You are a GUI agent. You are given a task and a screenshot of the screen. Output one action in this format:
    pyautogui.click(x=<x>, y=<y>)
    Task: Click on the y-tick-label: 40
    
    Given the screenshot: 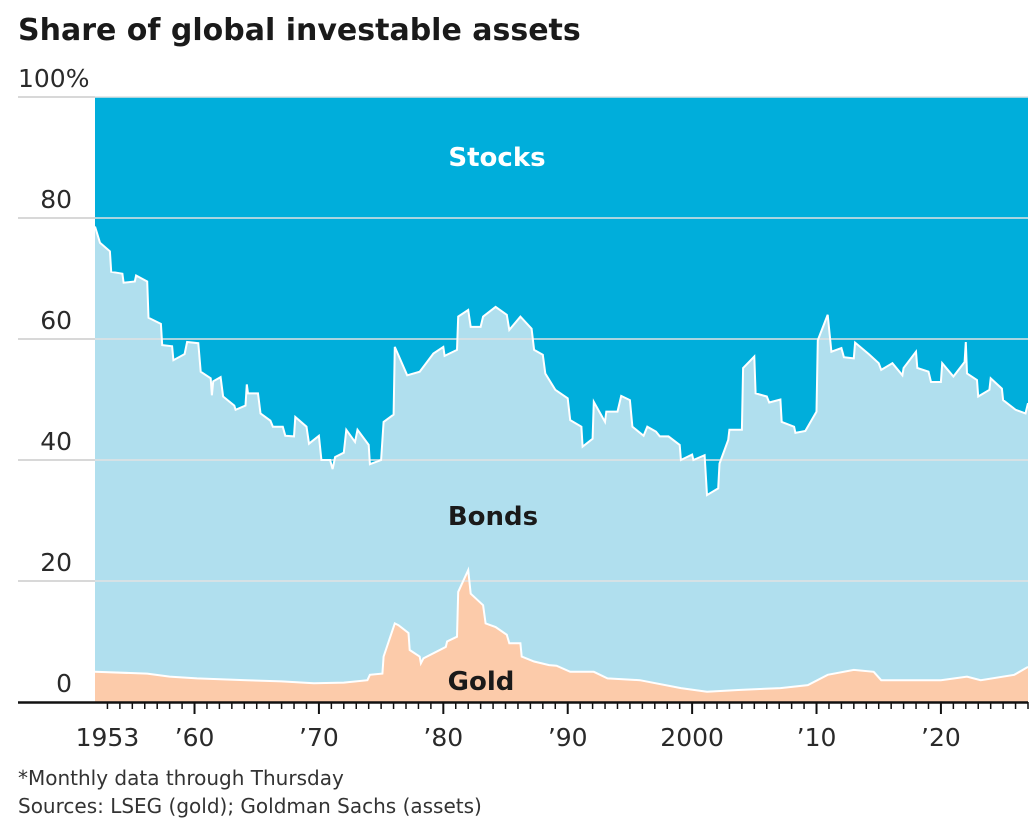 What is the action you would take?
    pyautogui.click(x=56, y=441)
    